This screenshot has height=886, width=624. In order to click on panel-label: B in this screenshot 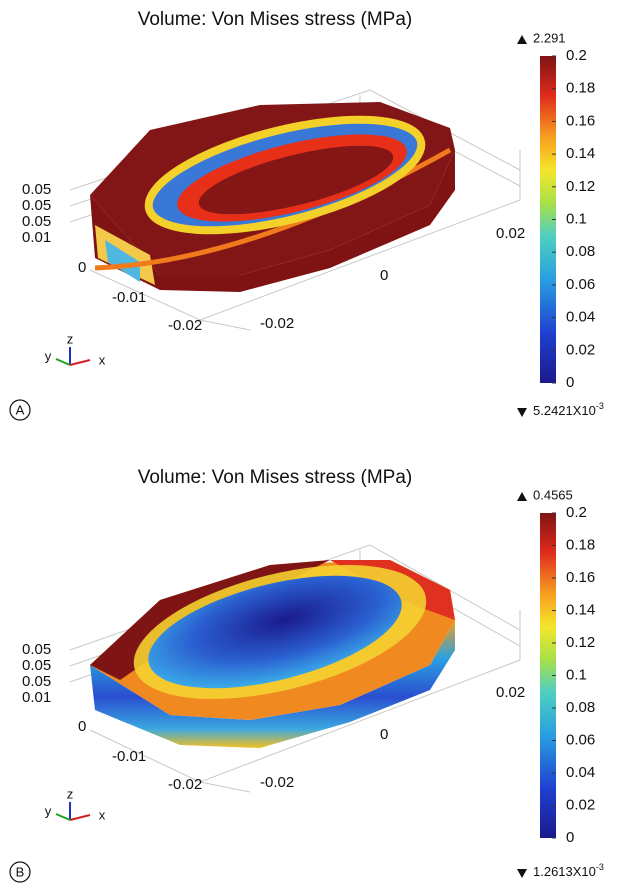, I will do `click(20, 871)`.